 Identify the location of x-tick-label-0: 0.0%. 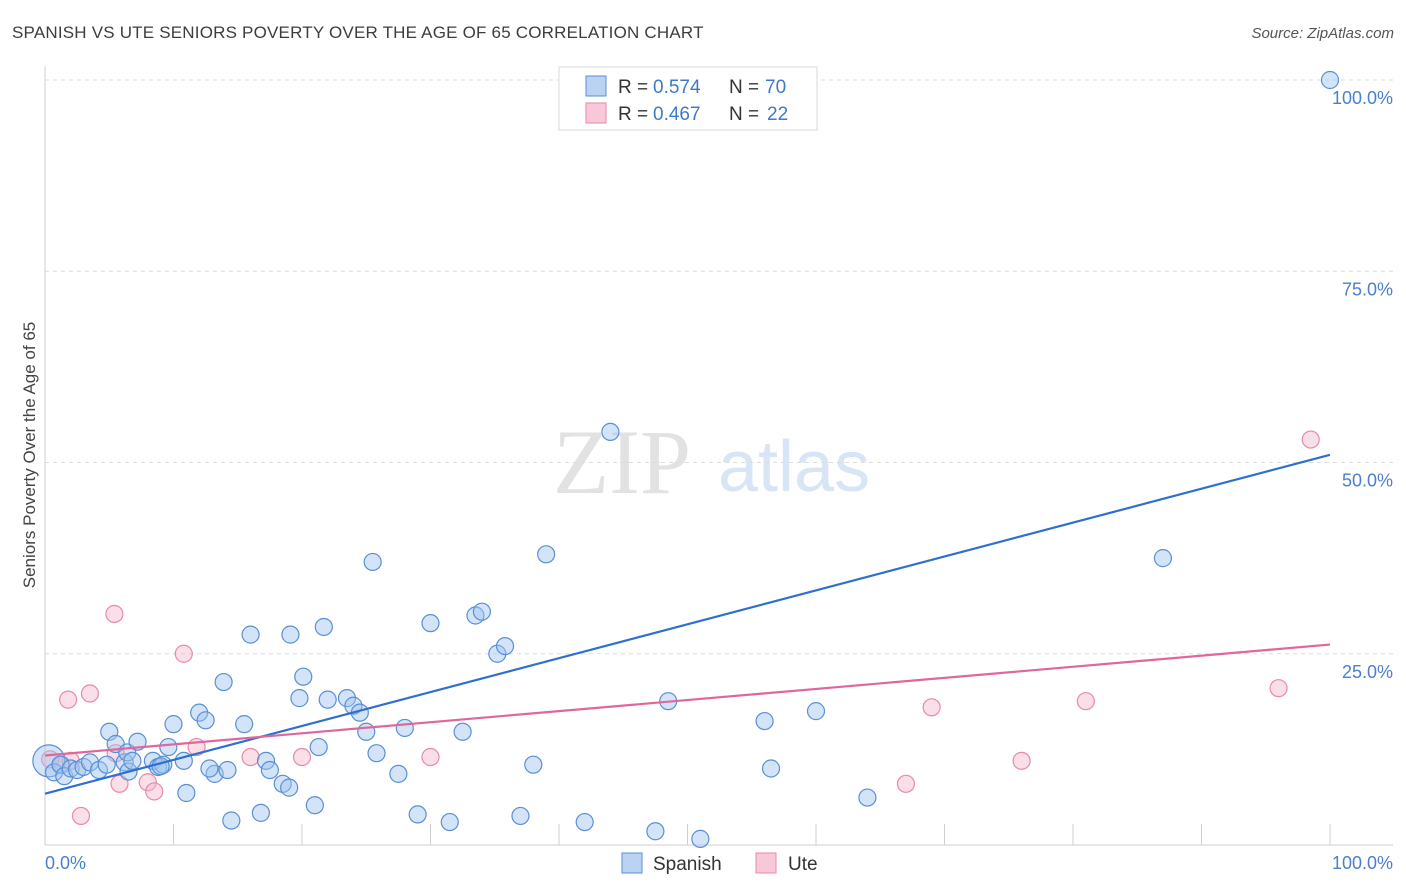
(65, 863).